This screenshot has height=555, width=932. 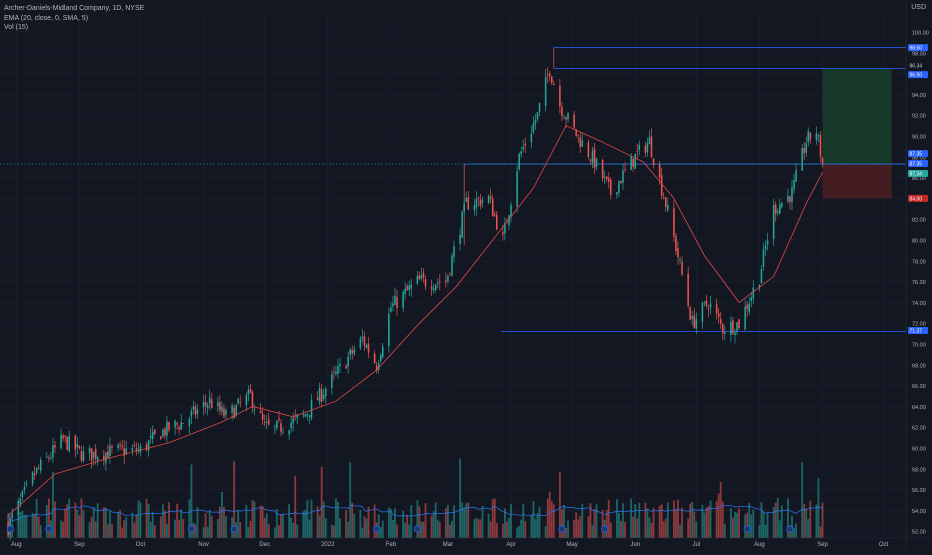 What do you see at coordinates (919, 366) in the screenshot?
I see `y-tick-label: 68.00` at bounding box center [919, 366].